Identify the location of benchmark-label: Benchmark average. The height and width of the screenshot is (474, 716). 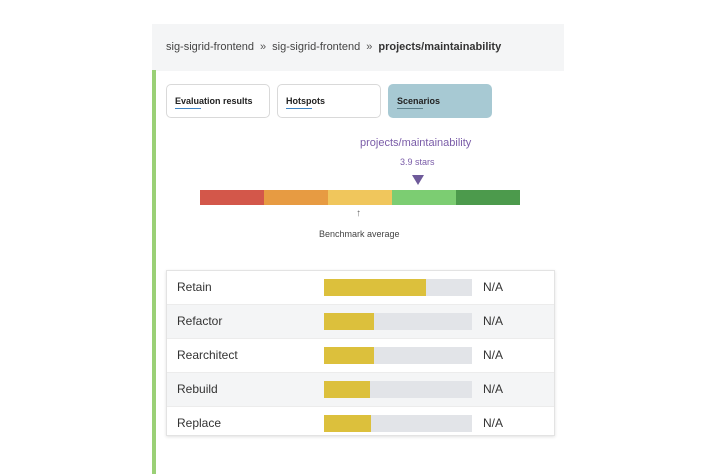
(359, 234).